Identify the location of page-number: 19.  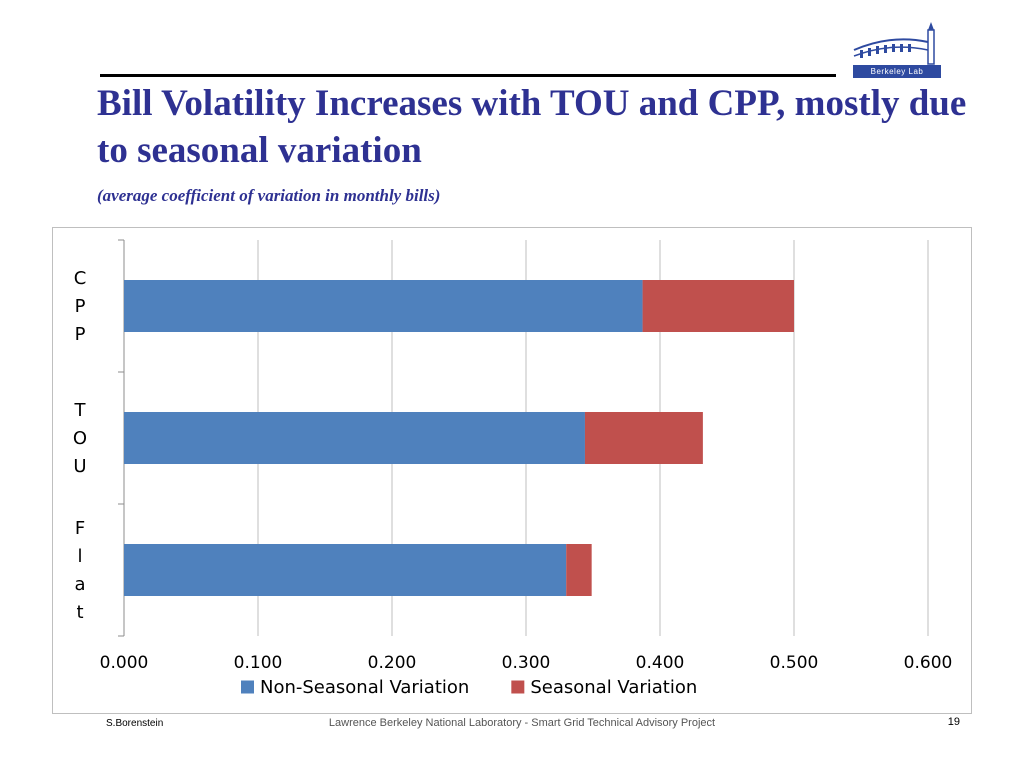
(953, 722).